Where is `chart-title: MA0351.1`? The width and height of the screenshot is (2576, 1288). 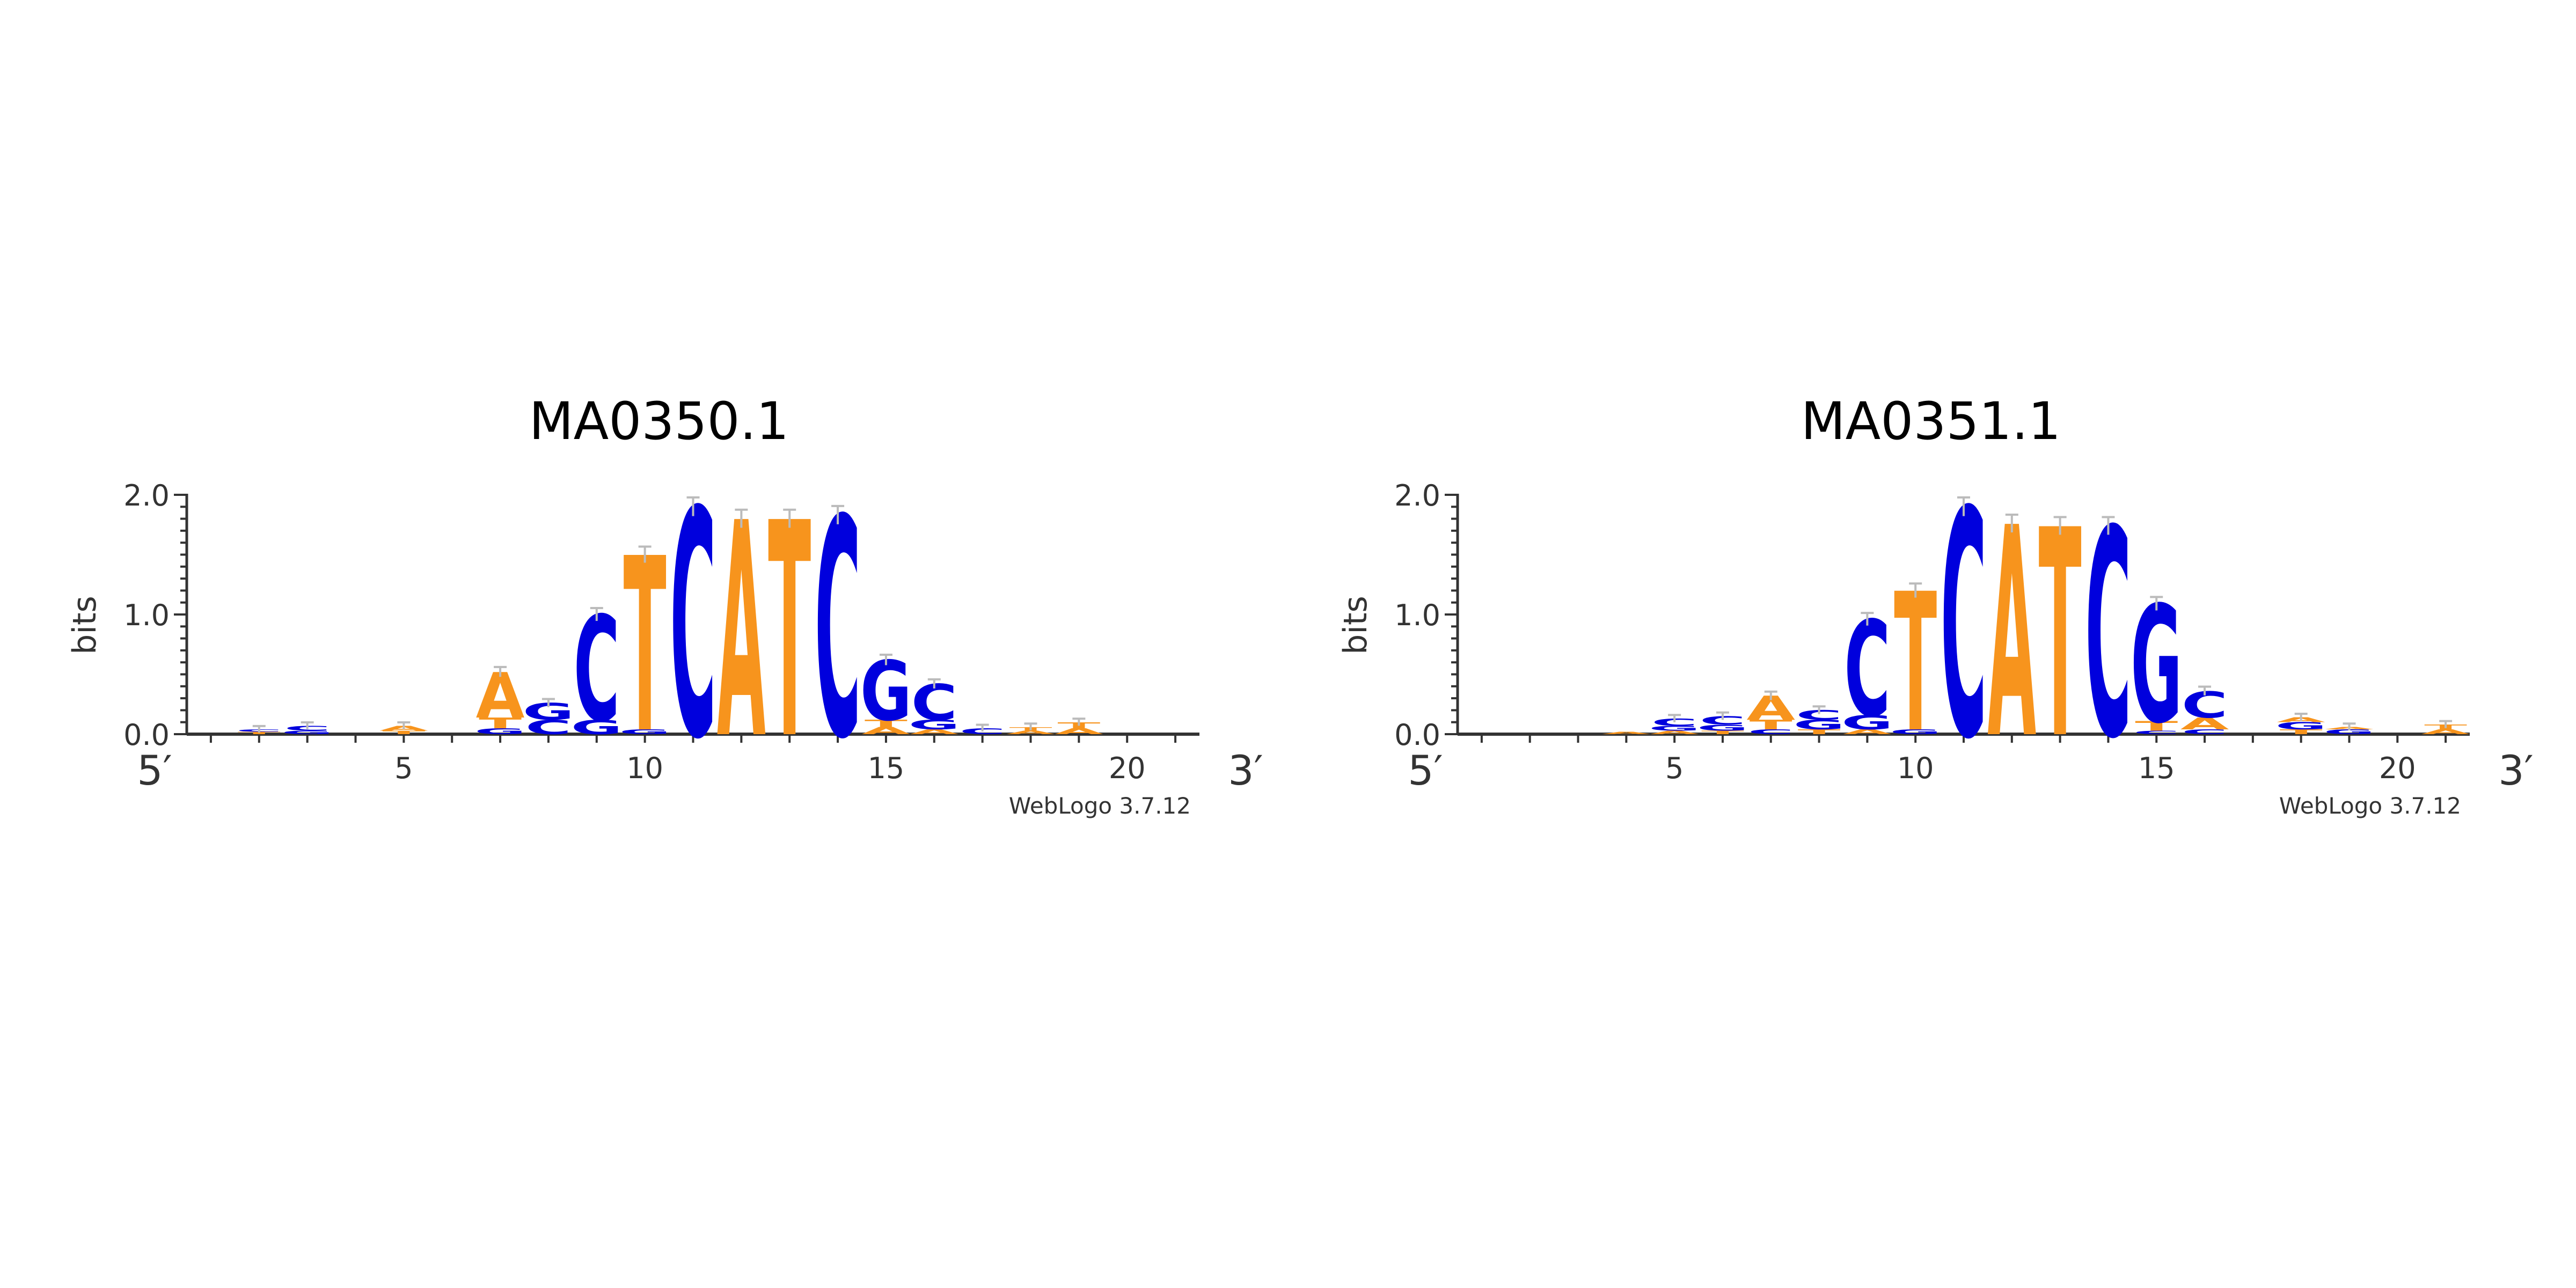
chart-title: MA0351.1 is located at coordinates (1931, 421).